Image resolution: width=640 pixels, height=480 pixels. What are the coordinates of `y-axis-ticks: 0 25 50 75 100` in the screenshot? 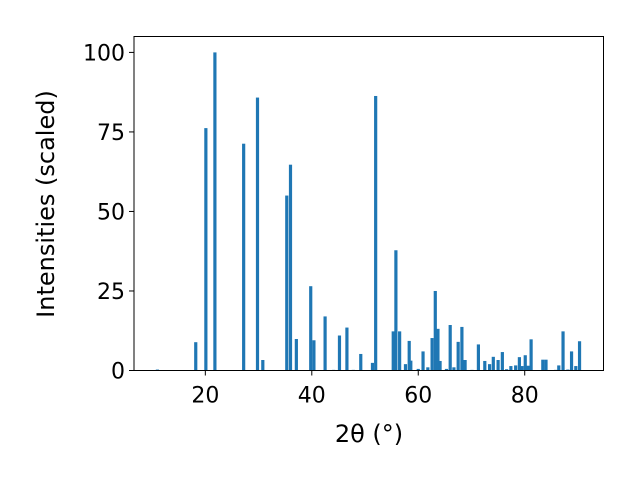 It's located at (108, 213).